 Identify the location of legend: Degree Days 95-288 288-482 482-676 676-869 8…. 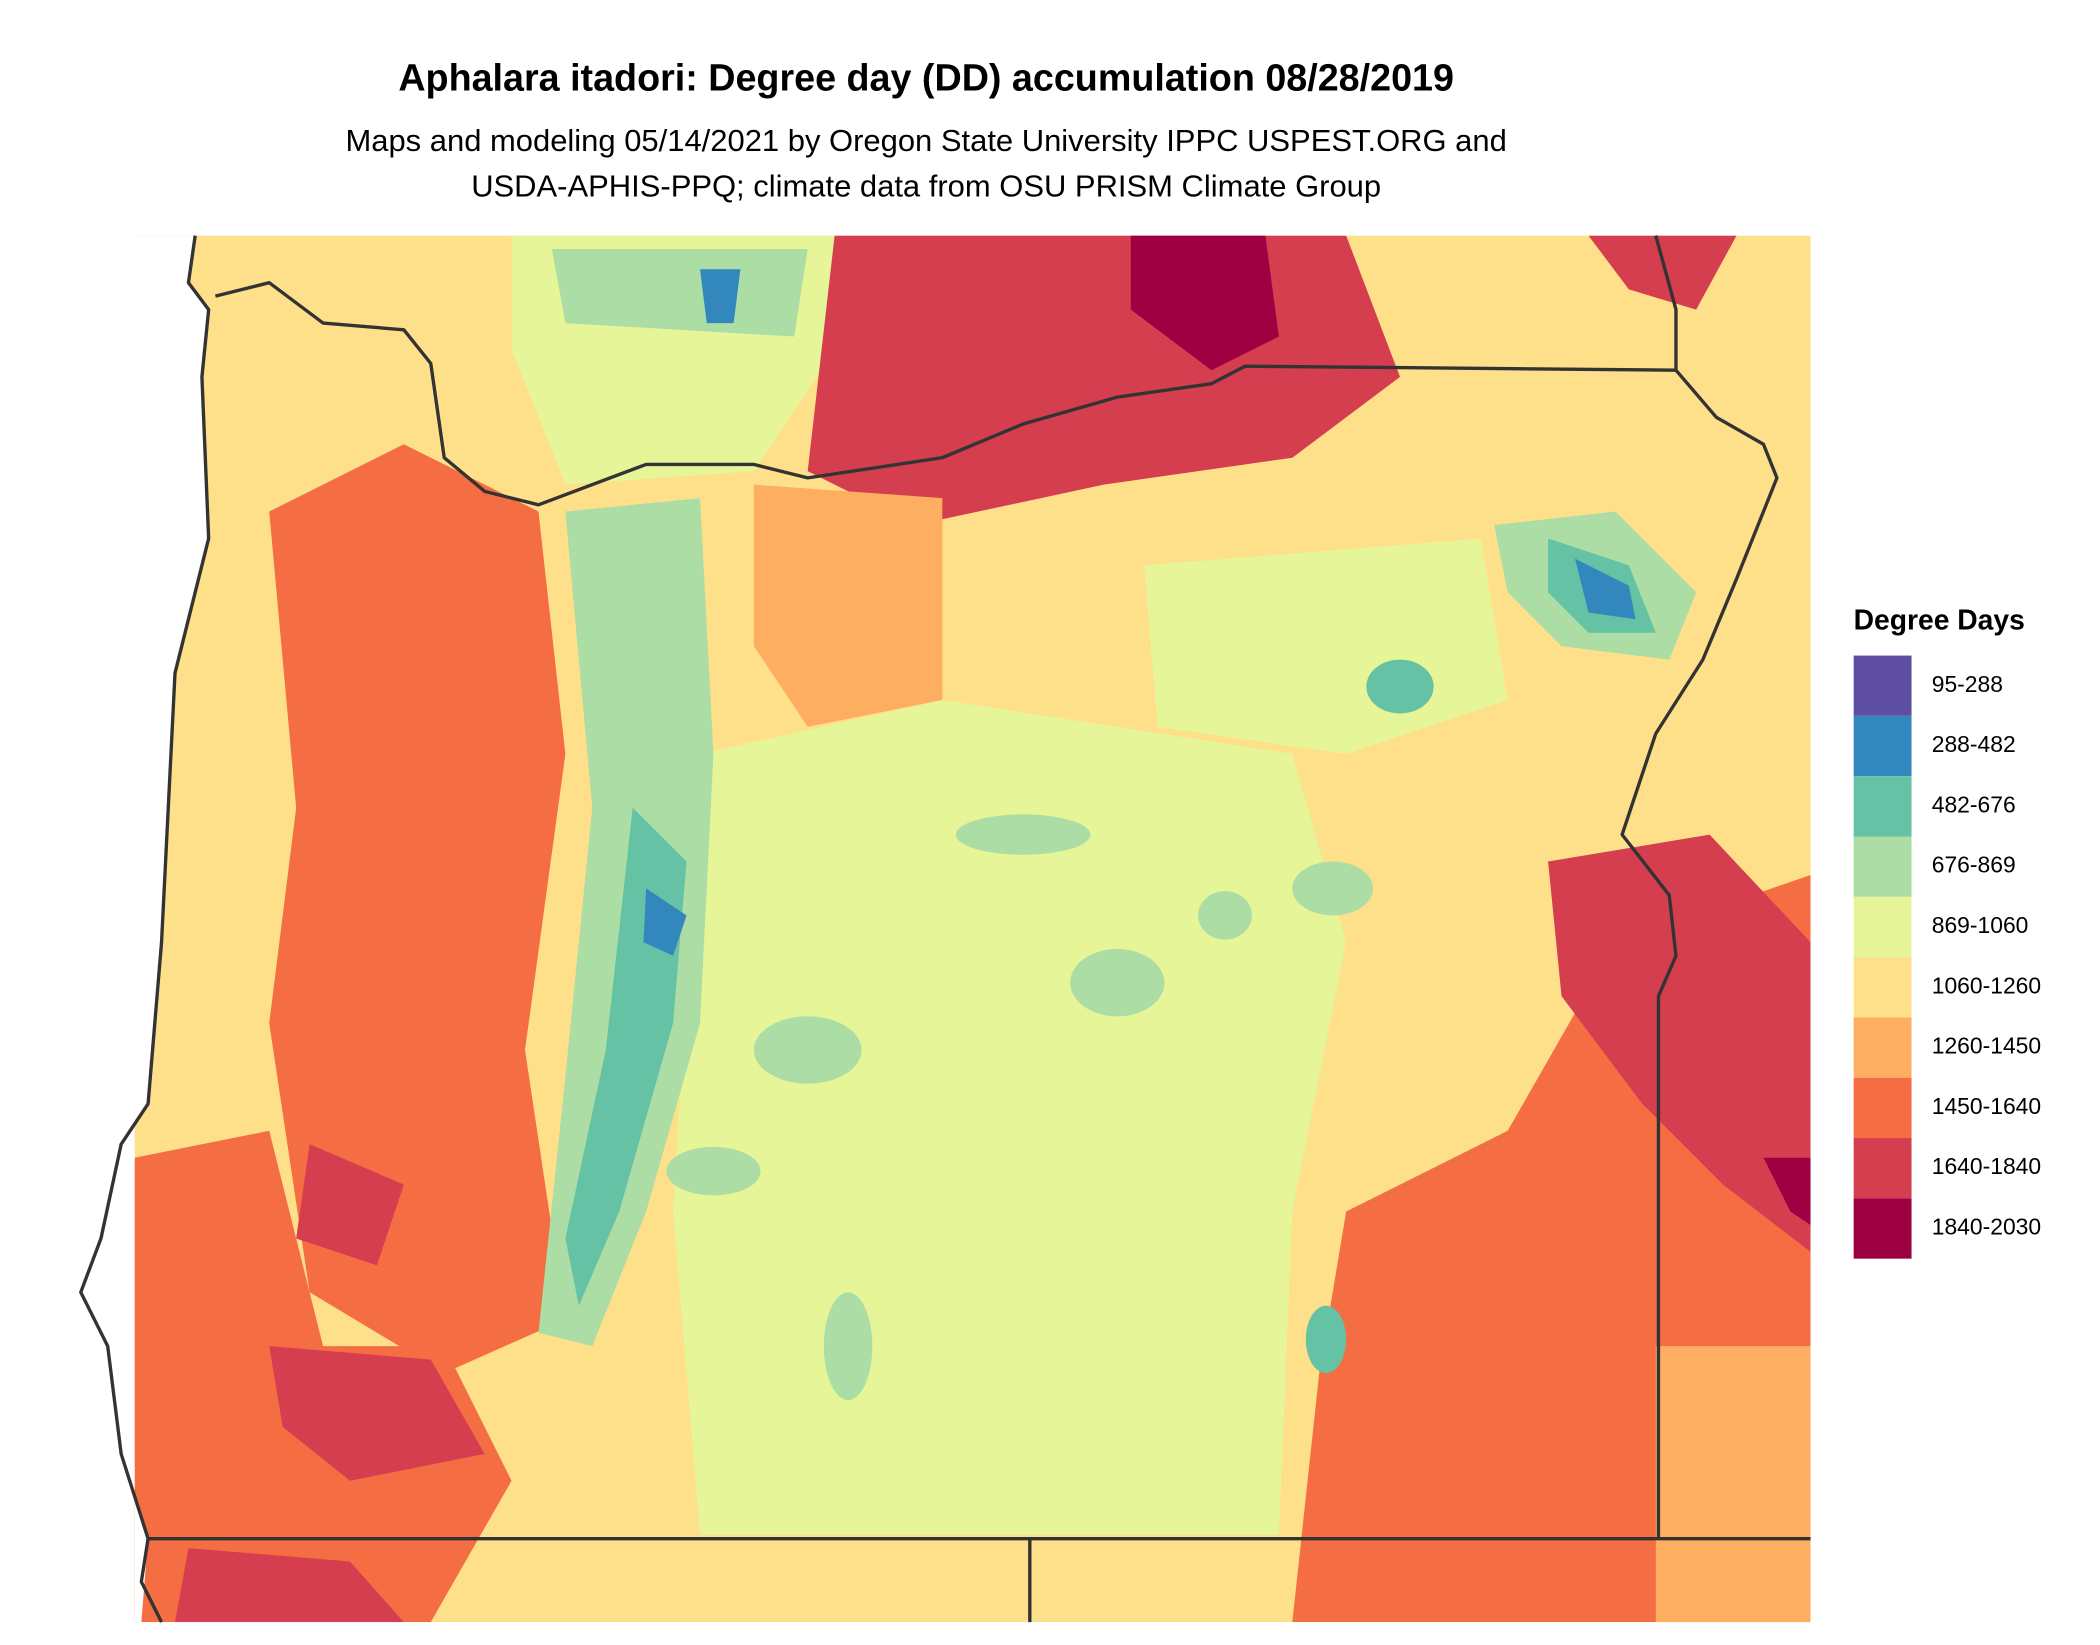
(1947, 931).